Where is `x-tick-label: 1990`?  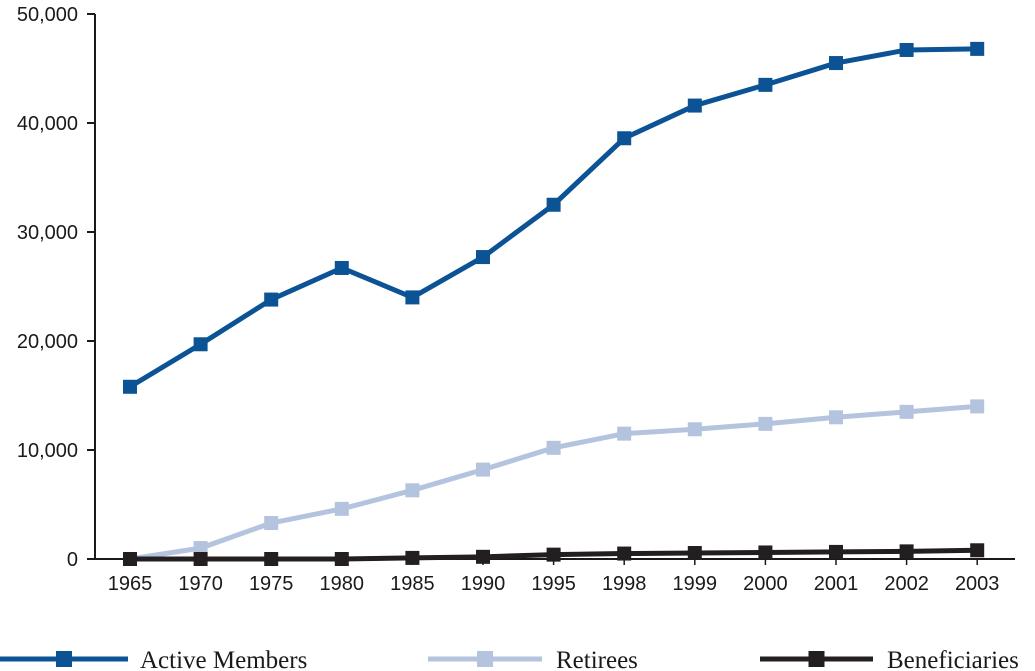
x-tick-label: 1990 is located at coordinates (483, 584).